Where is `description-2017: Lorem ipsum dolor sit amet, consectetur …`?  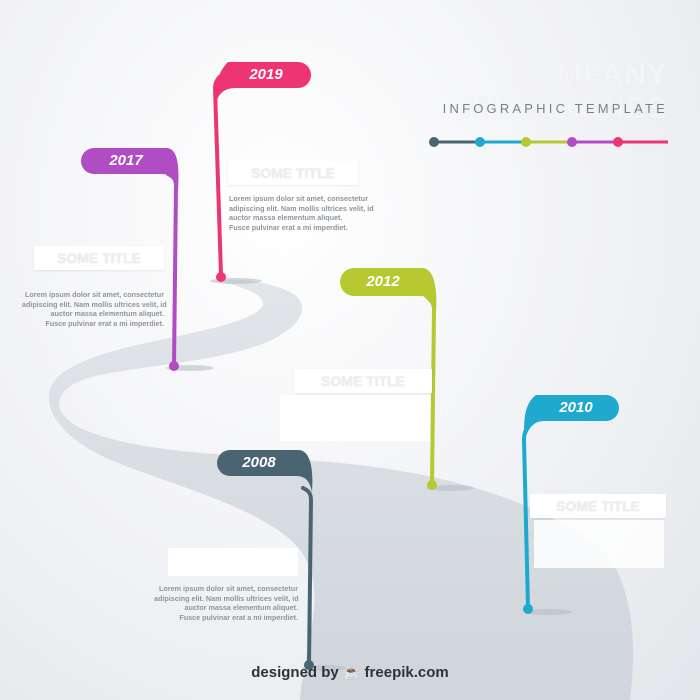 description-2017: Lorem ipsum dolor sit amet, consectetur … is located at coordinates (94, 309).